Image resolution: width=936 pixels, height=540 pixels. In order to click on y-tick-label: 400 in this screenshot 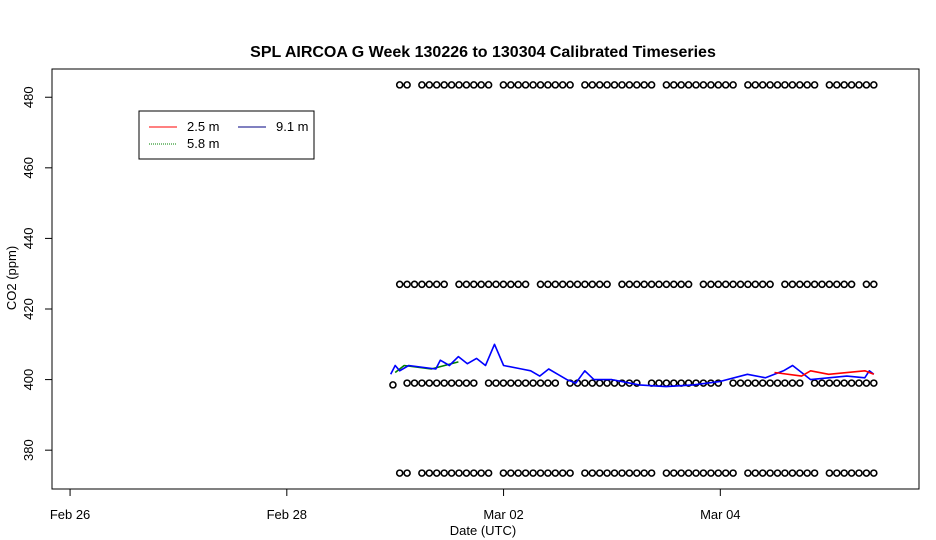, I will do `click(28, 380)`.